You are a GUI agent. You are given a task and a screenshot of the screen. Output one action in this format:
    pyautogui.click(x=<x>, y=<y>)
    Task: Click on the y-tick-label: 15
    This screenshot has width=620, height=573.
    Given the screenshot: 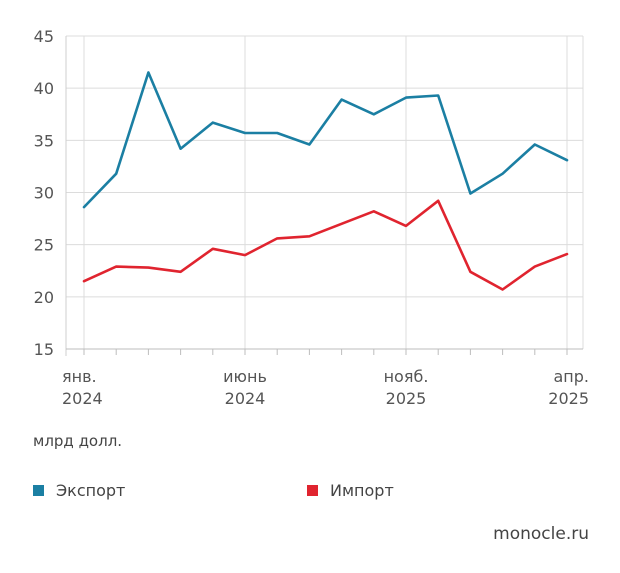 What is the action you would take?
    pyautogui.click(x=44, y=349)
    